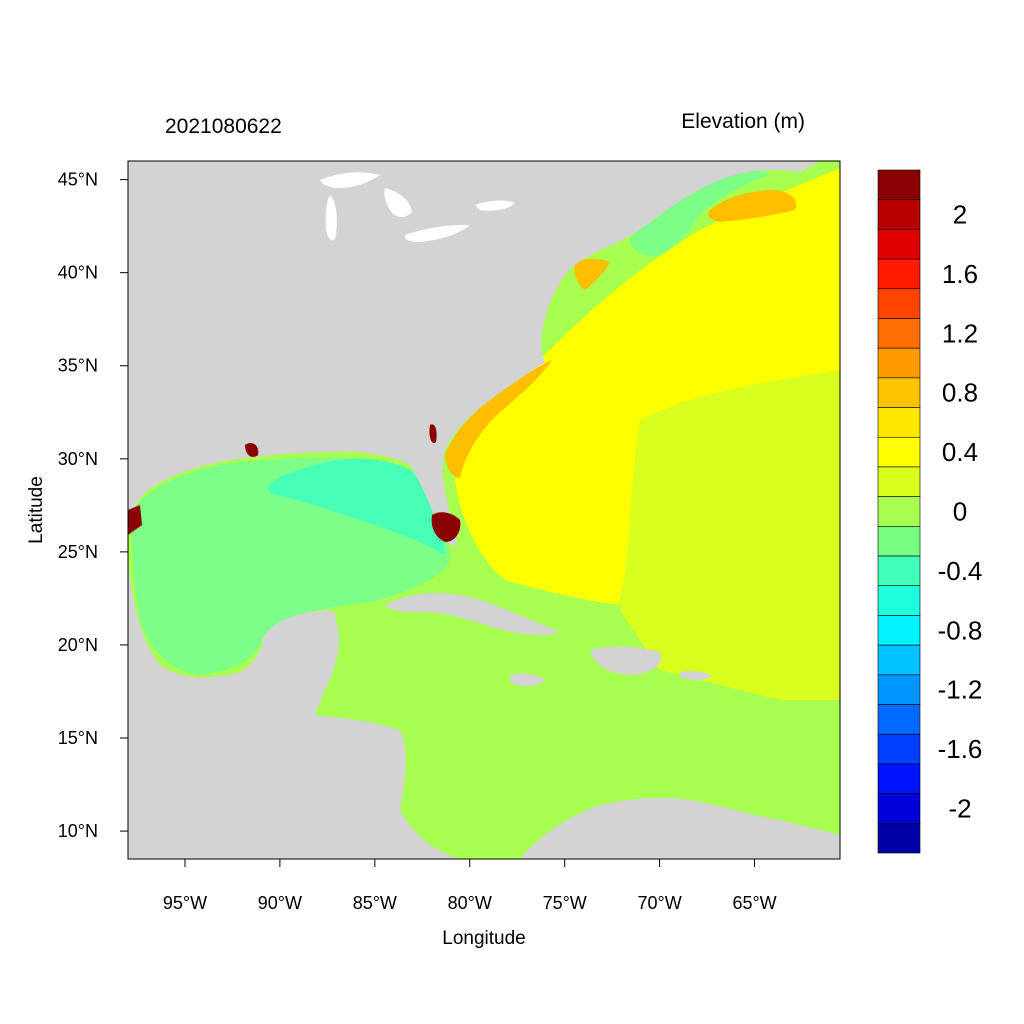  Describe the element at coordinates (592, 274) in the screenshot. I see `midatlantic-surge-band` at that location.